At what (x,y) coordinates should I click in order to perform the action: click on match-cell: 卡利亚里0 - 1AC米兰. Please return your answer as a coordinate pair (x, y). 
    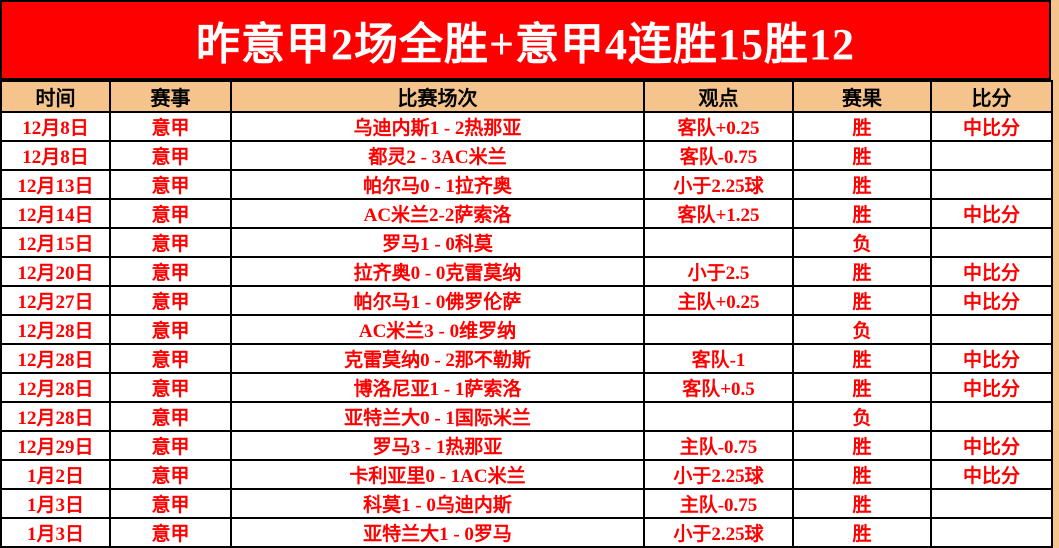
    Looking at the image, I should click on (437, 474).